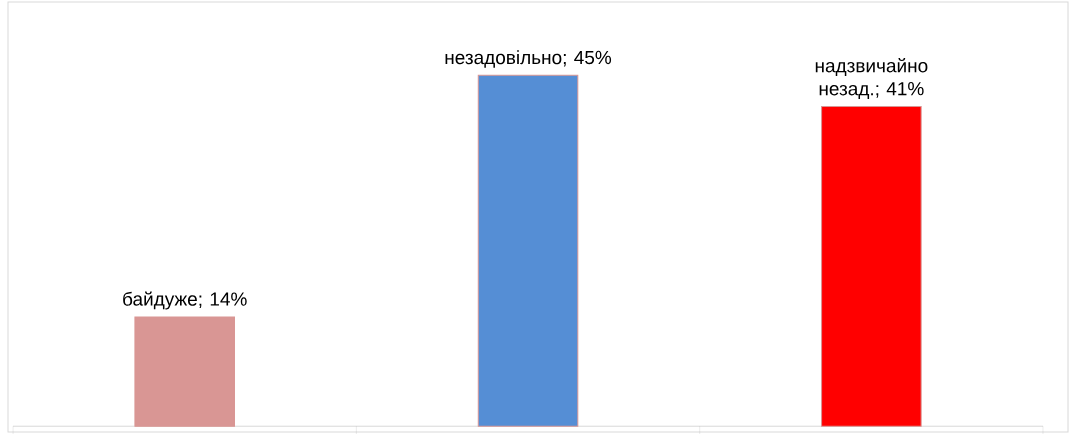  Describe the element at coordinates (871, 78) in the screenshot. I see `data-label: надзвичайно незад.; 41%` at that location.